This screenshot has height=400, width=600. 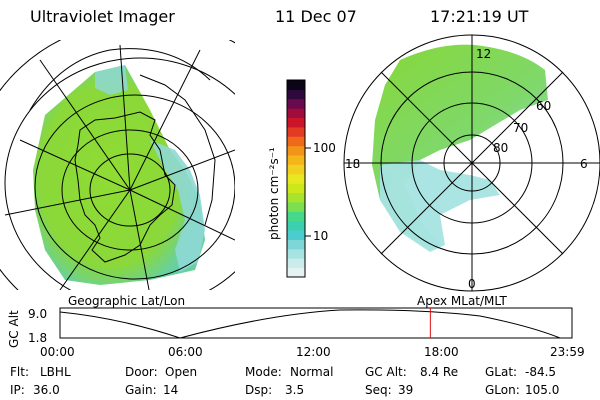 What do you see at coordinates (37, 314) in the screenshot?
I see `timeline-ymax: 9.0` at bounding box center [37, 314].